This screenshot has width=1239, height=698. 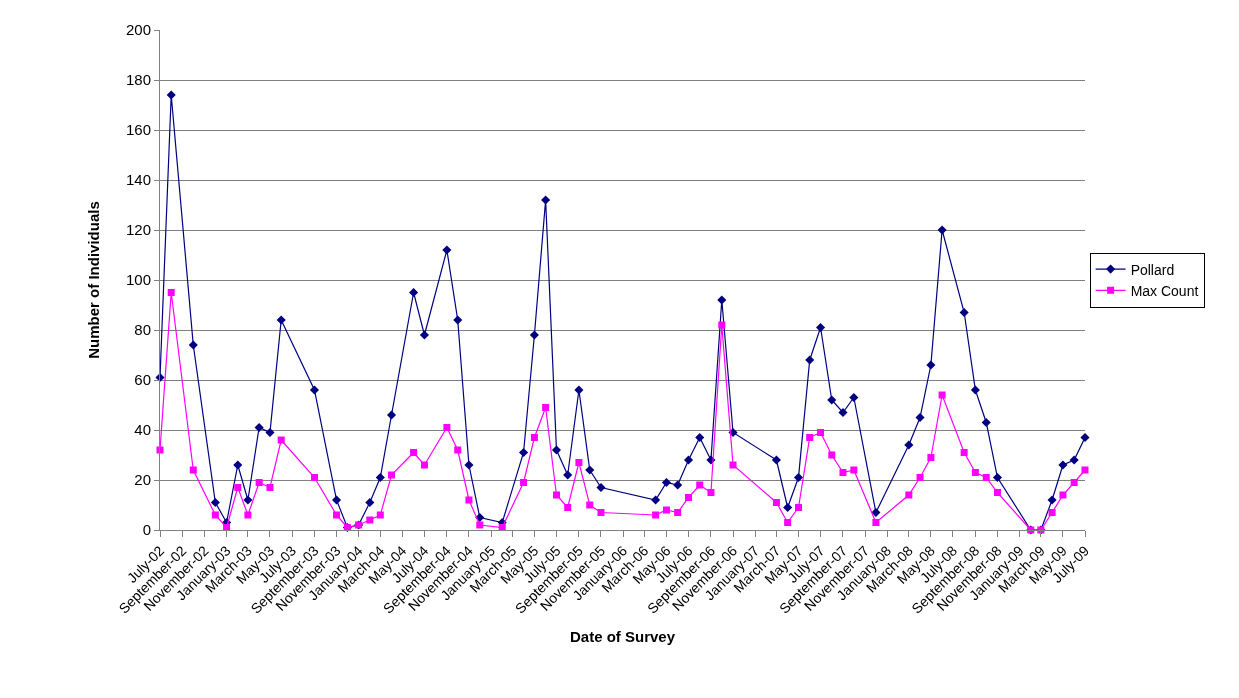 What do you see at coordinates (1164, 290) in the screenshot?
I see `legend-label: Max Count` at bounding box center [1164, 290].